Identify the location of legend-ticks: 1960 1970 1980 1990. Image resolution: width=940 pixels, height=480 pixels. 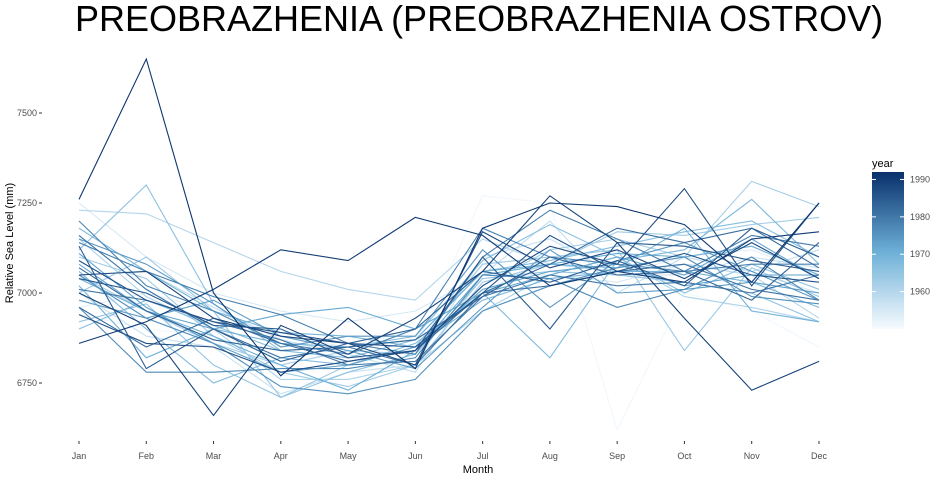
(901, 235).